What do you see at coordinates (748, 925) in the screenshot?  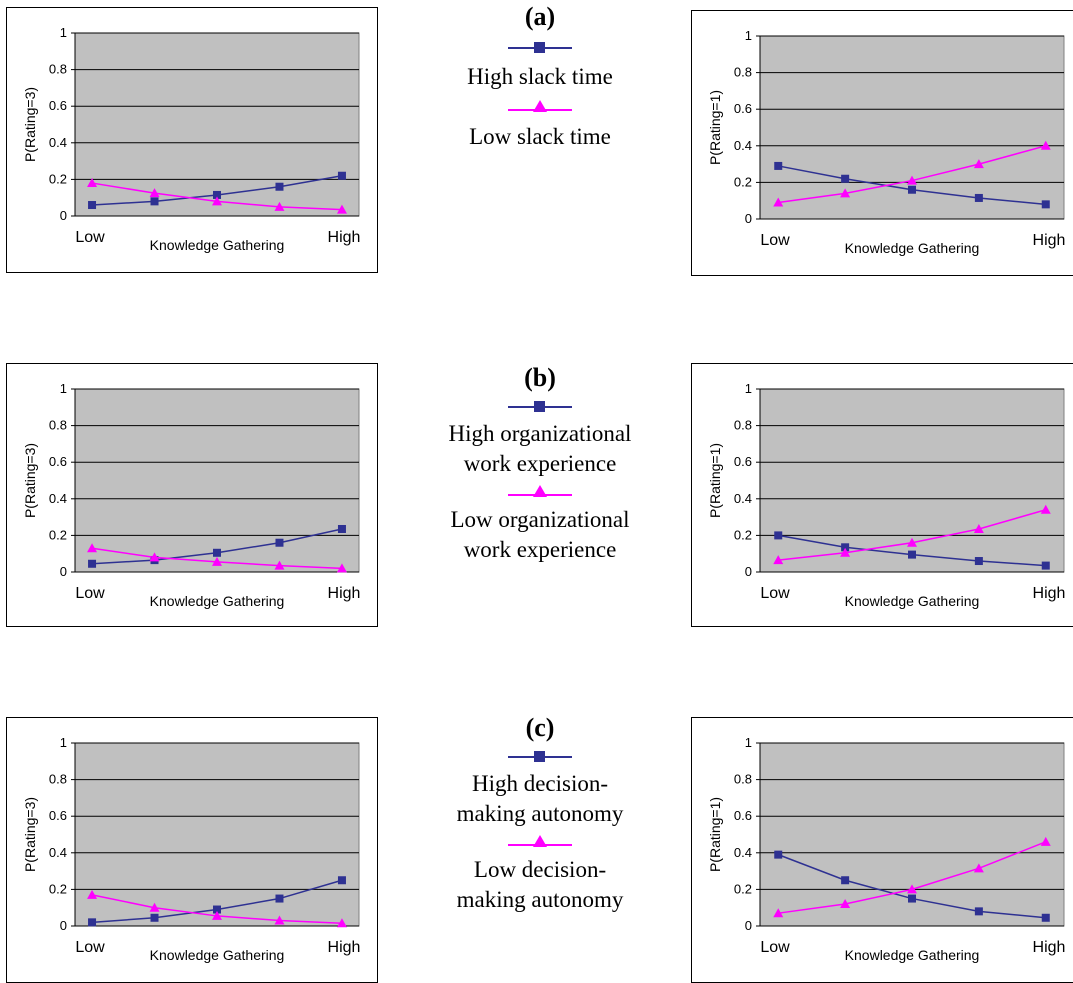 I see `chart-c-right-y-tick-label: 0` at bounding box center [748, 925].